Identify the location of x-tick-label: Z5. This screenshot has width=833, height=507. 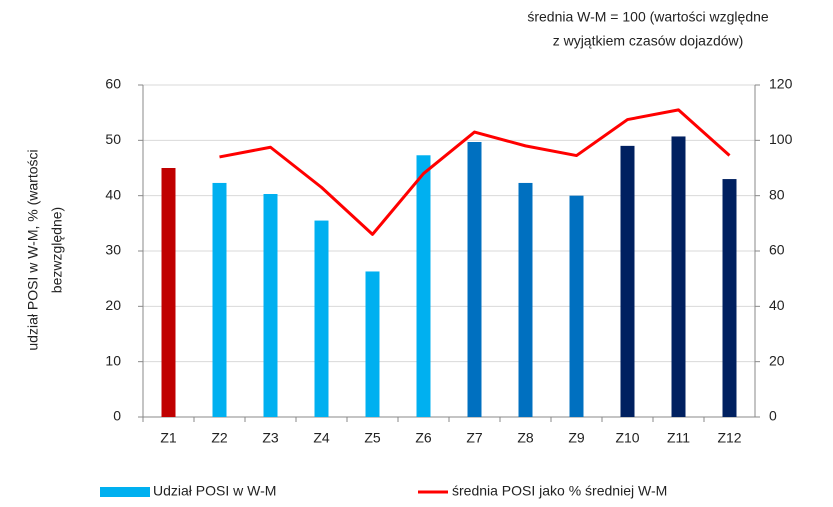
(372, 438).